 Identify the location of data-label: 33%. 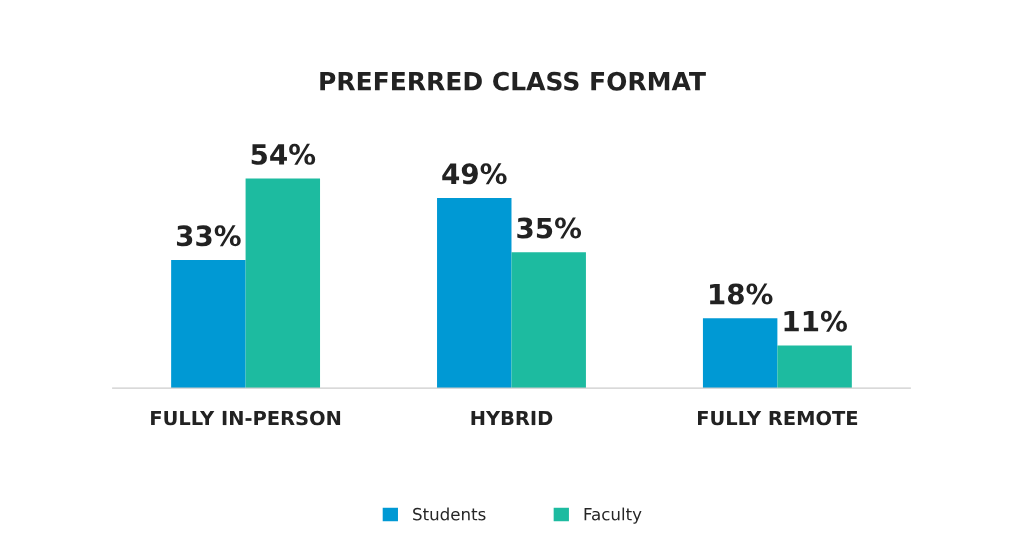
(208, 236).